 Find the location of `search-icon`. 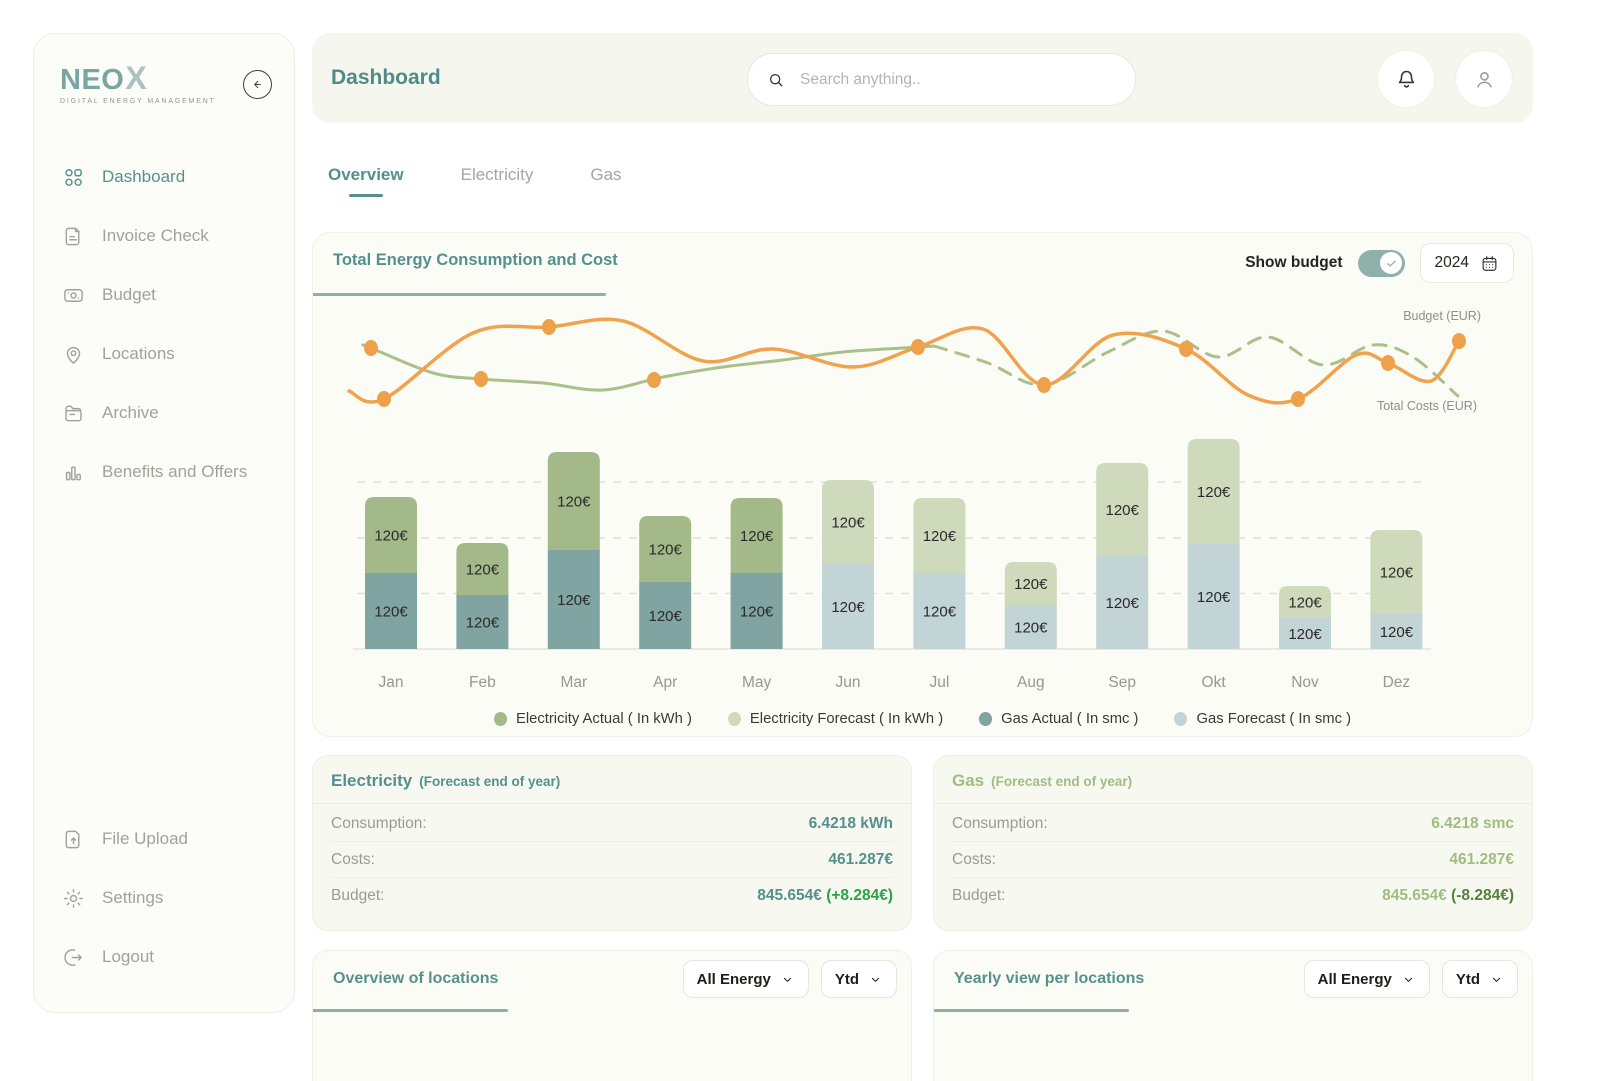

search-icon is located at coordinates (776, 79).